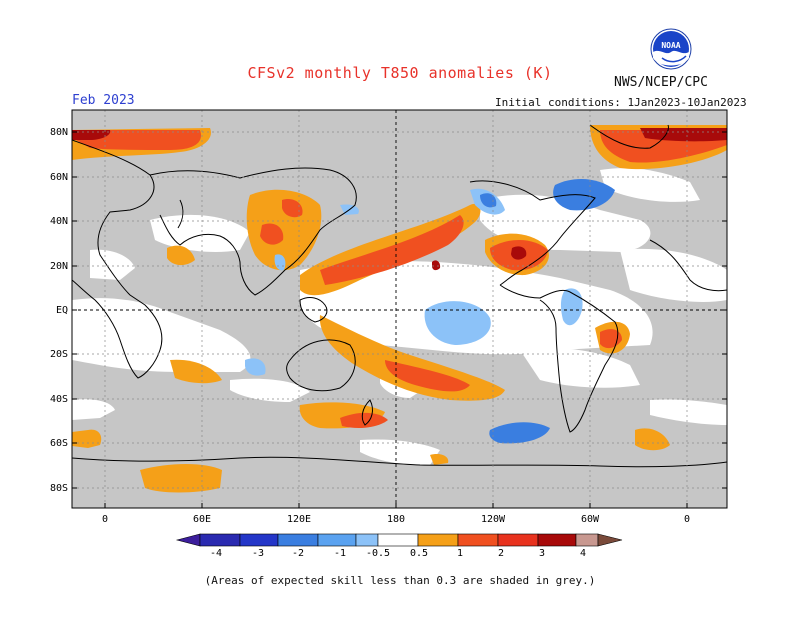 The width and height of the screenshot is (800, 618). What do you see at coordinates (610, 540) in the screenshot?
I see `colorbar-arrow-high` at bounding box center [610, 540].